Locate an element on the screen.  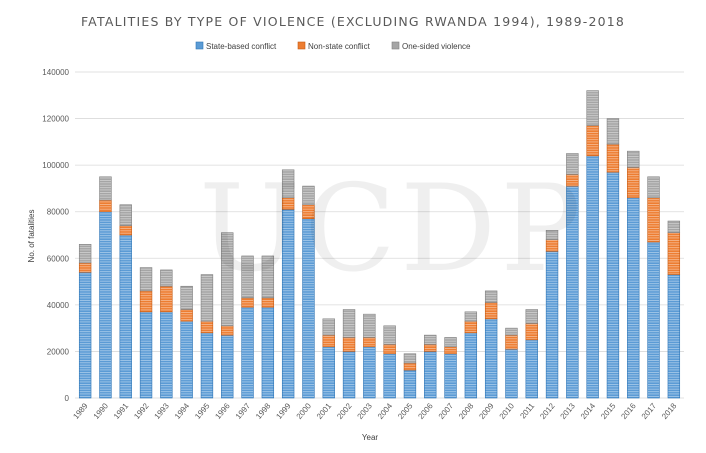
y-tick-label: 120000 is located at coordinates (55, 119).